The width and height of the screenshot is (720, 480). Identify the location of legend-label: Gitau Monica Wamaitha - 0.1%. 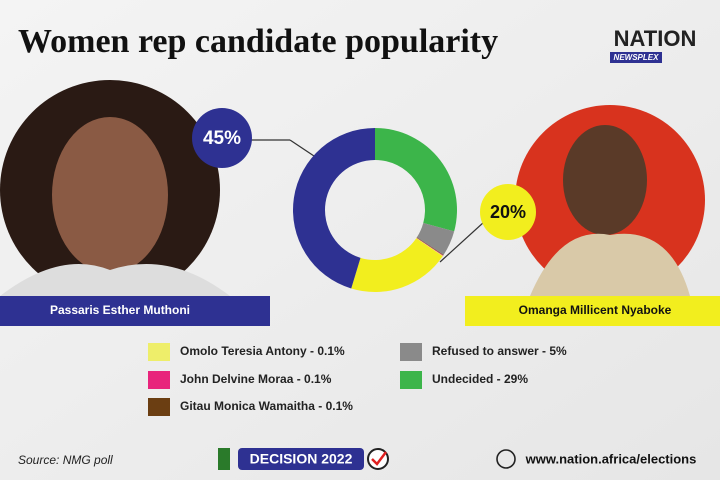
(266, 406).